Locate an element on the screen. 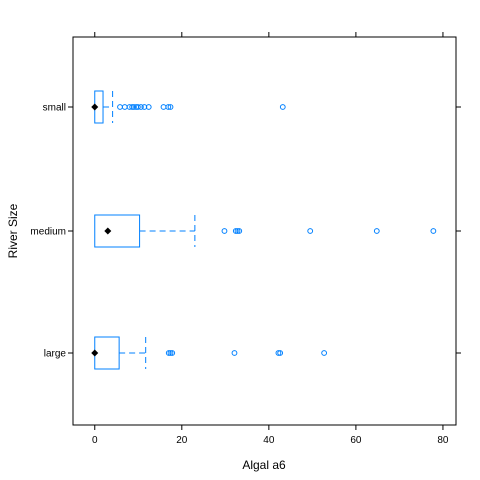  box-medium is located at coordinates (117, 231).